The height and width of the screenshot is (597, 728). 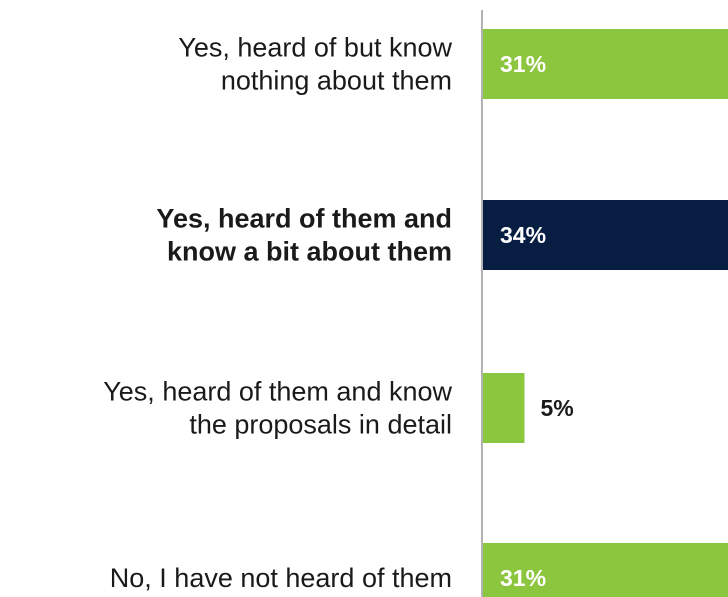 I want to click on category-label-line: Yes, heard of them and know, so click(x=277, y=392).